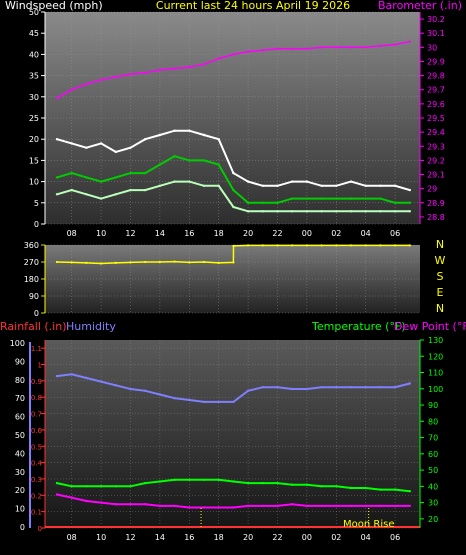 The image size is (466, 555). I want to click on humidity-tick-label: 10, so click(20, 509).